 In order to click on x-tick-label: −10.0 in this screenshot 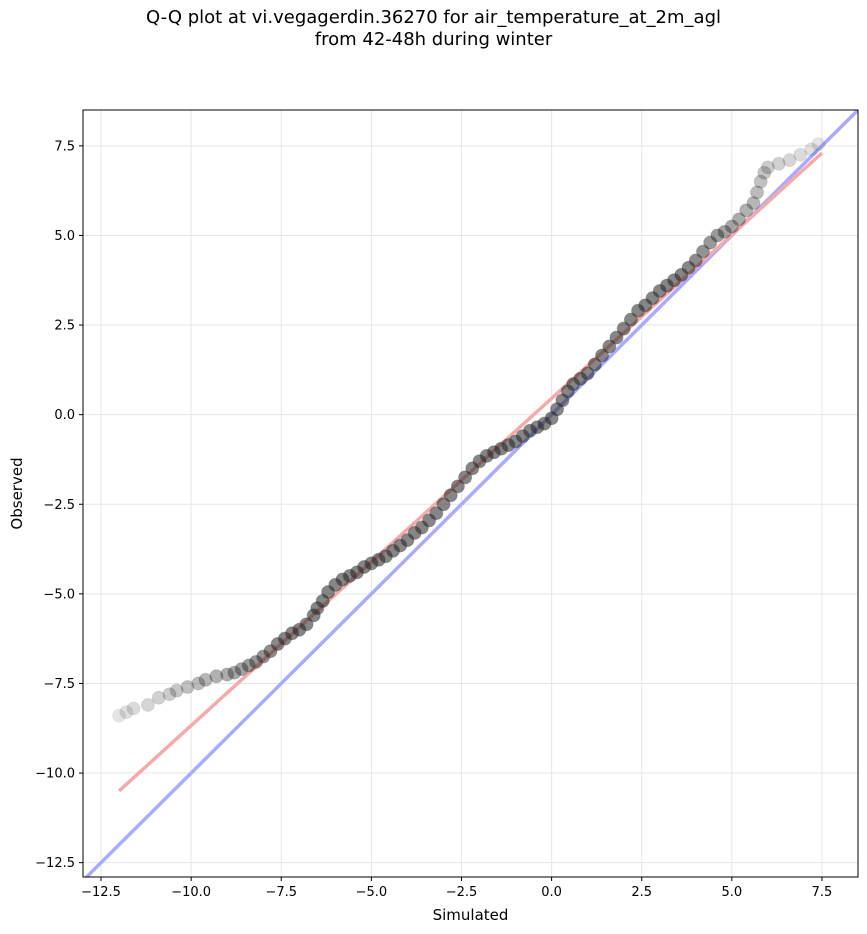, I will do `click(191, 892)`.